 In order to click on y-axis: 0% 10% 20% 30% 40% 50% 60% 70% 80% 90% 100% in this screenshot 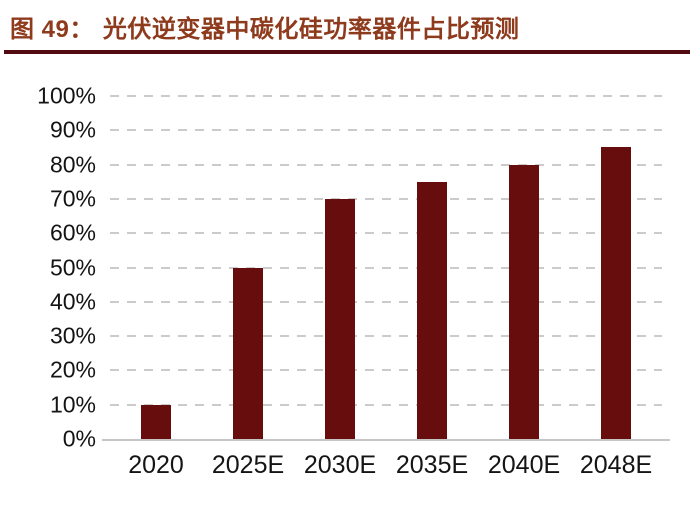, I will do `click(48, 267)`.